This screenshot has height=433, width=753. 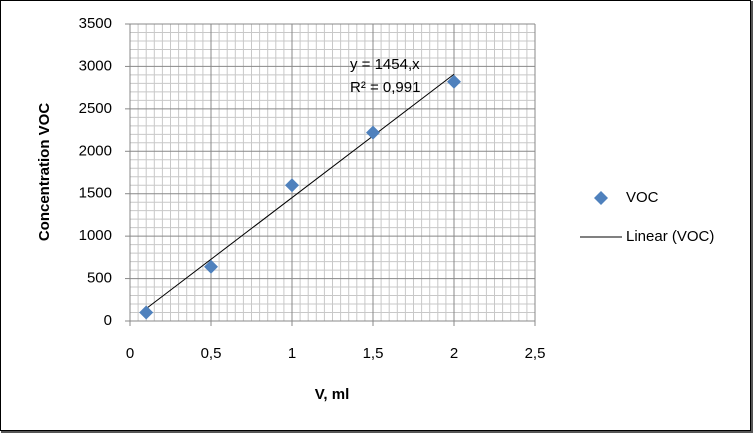 What do you see at coordinates (670, 236) in the screenshot?
I see `legend-label: Linear (VOC)` at bounding box center [670, 236].